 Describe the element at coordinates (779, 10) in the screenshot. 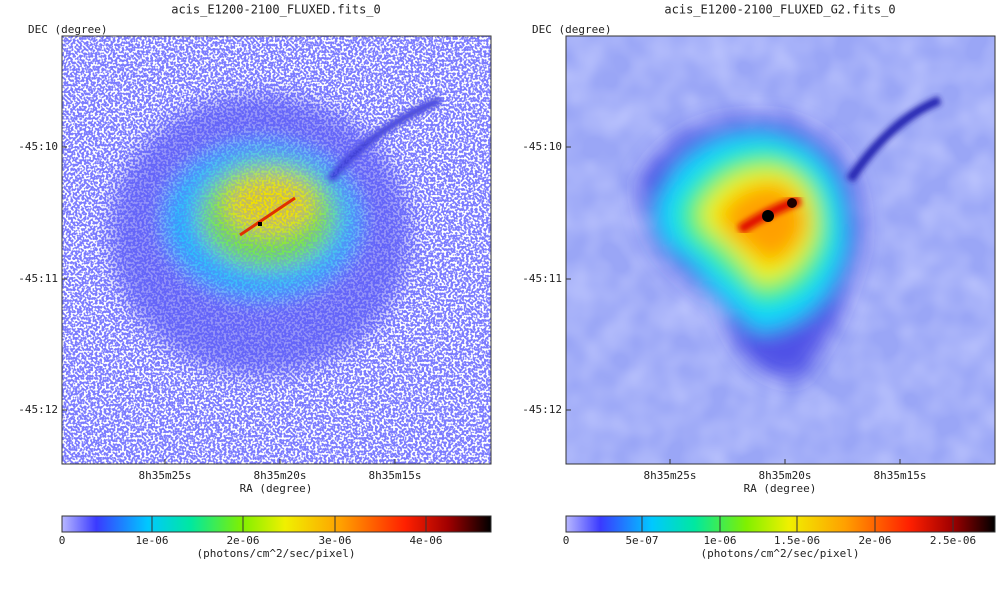

I see `panel-title: acis_E1200-2100_FLUXED_G2.fits_0` at that location.